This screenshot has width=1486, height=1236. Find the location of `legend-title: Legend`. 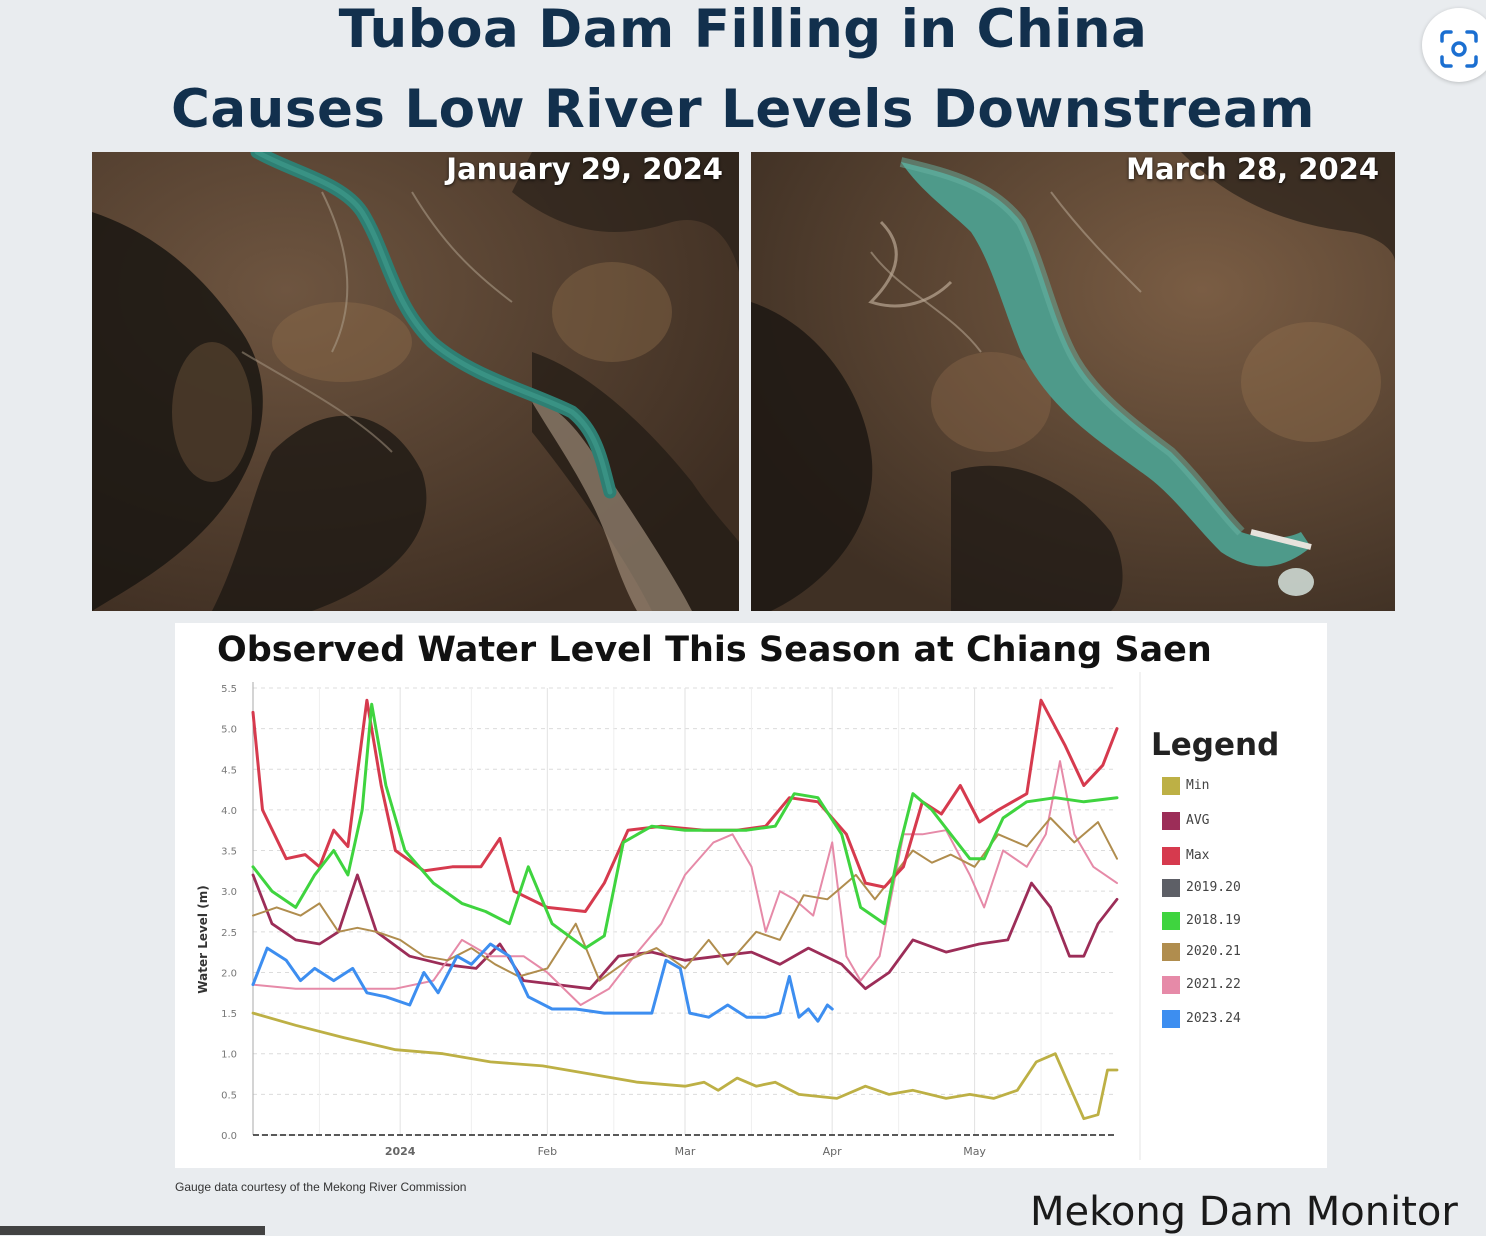

legend-title: Legend is located at coordinates (1215, 745).